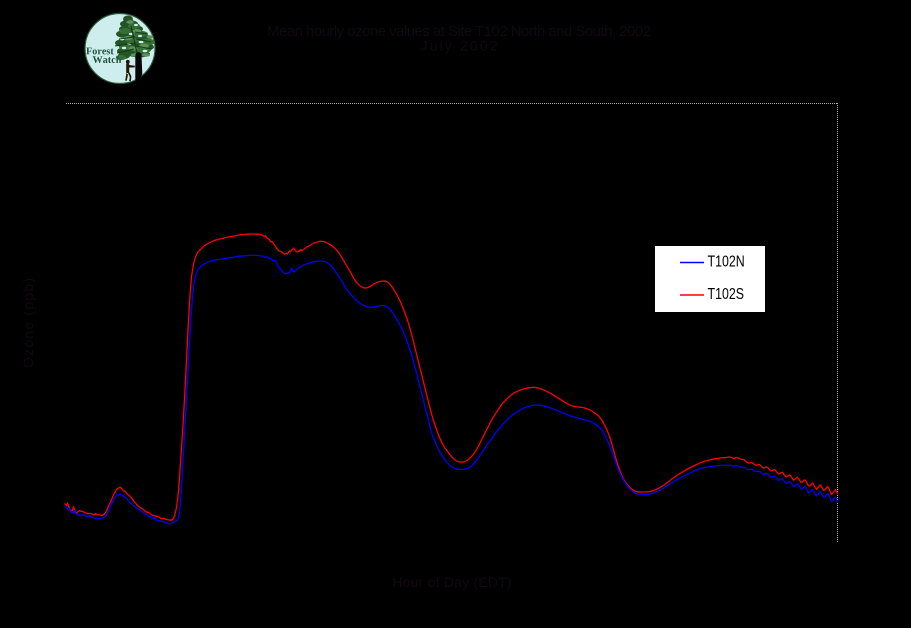 The image size is (911, 628). Describe the element at coordinates (452, 582) in the screenshot. I see `svg-text: Hour of Day (EDT)` at that location.